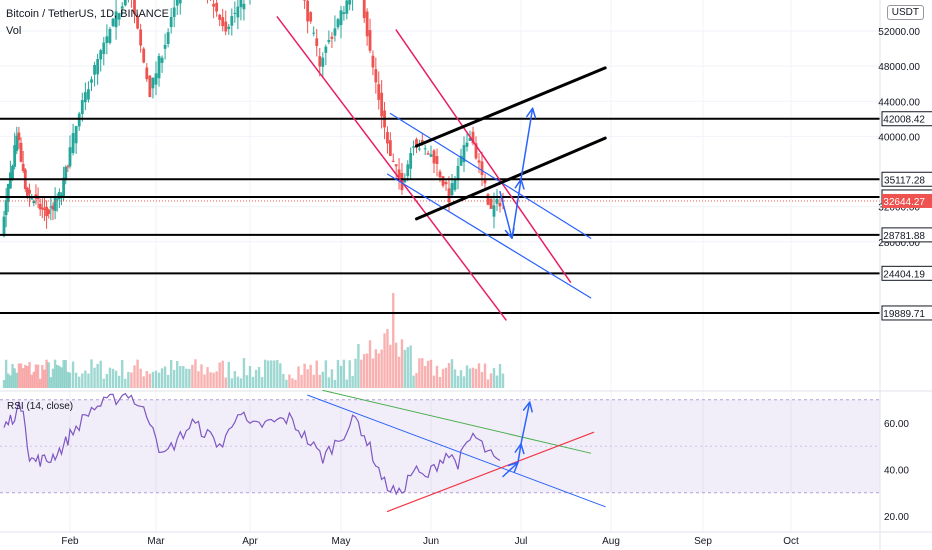  Describe the element at coordinates (509, 233) in the screenshot. I see `arrow-head` at that location.